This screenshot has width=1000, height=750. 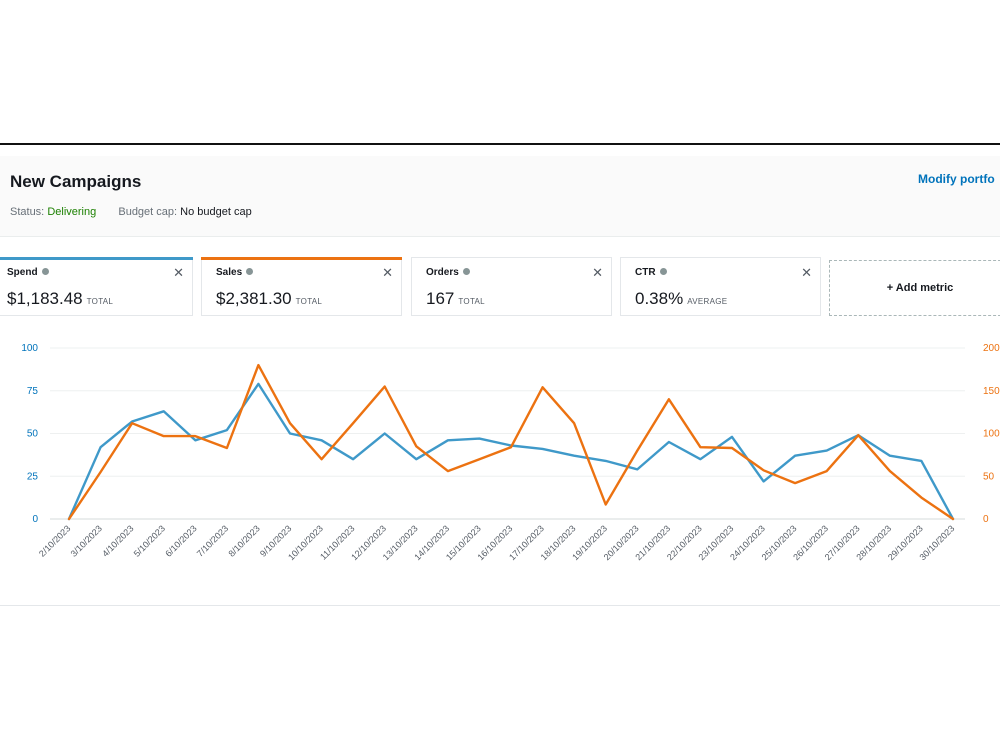 What do you see at coordinates (212, 540) in the screenshot?
I see `x-tick-label: 7/10/2023` at bounding box center [212, 540].